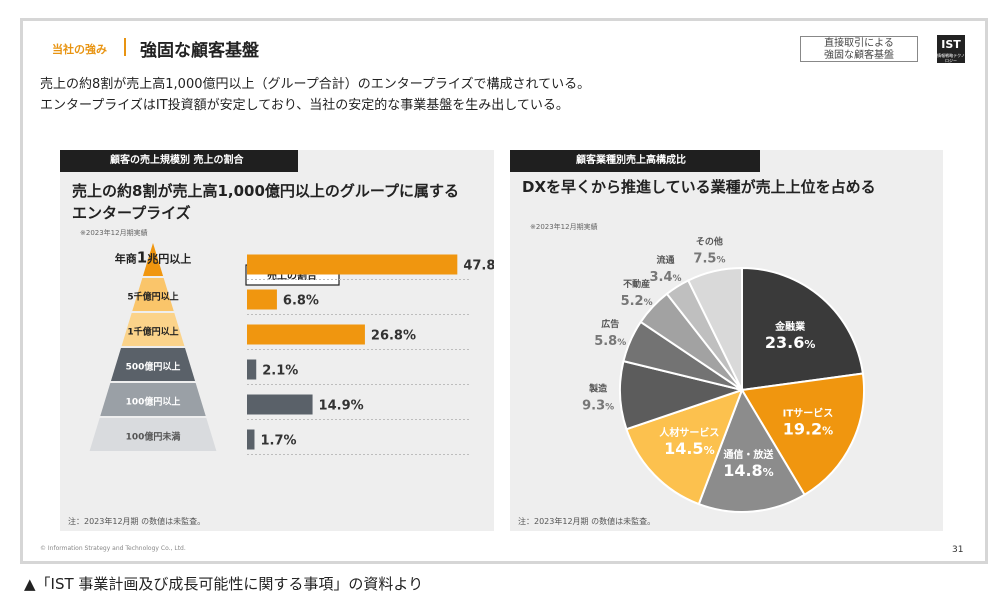  I want to click on pie-category-label-4: 製造, so click(598, 388).